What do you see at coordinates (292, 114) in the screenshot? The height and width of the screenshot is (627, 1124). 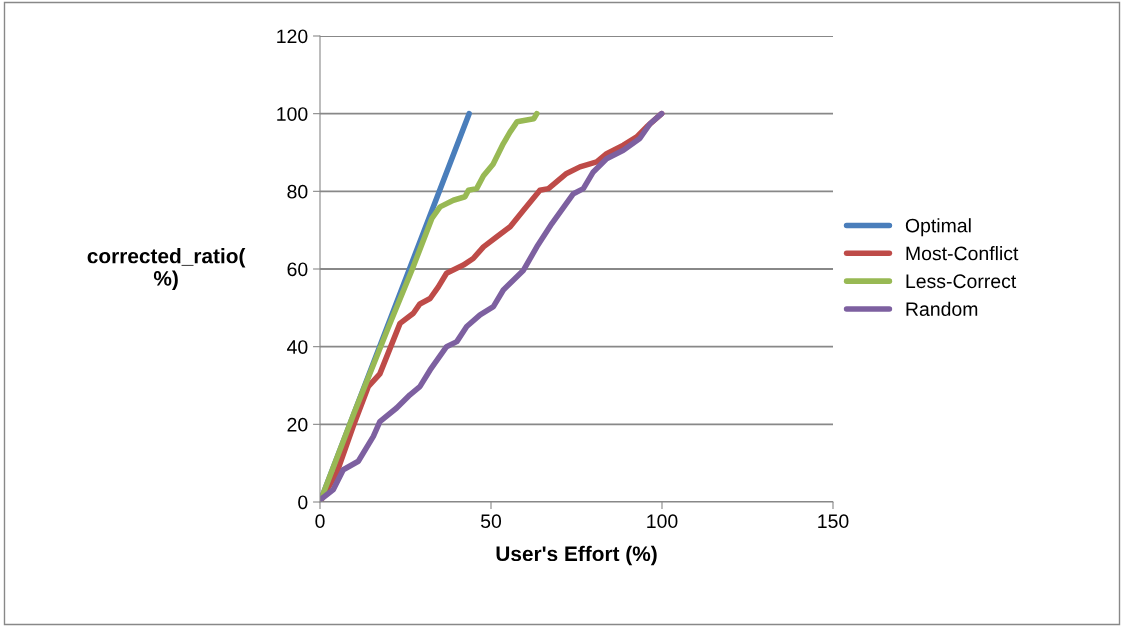 I see `y-tick-label: 100` at bounding box center [292, 114].